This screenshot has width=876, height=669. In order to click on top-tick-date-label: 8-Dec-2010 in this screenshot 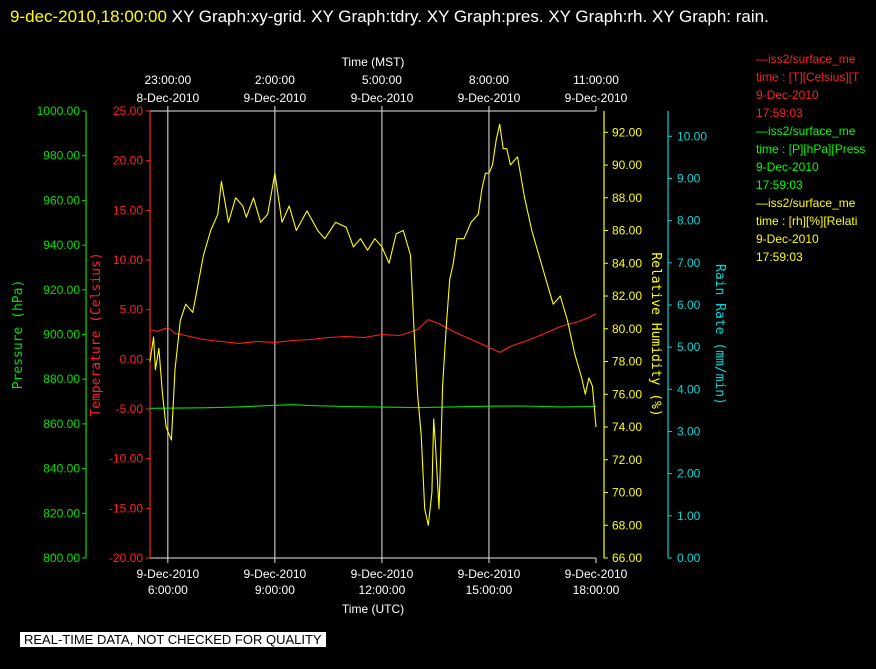, I will do `click(167, 98)`.